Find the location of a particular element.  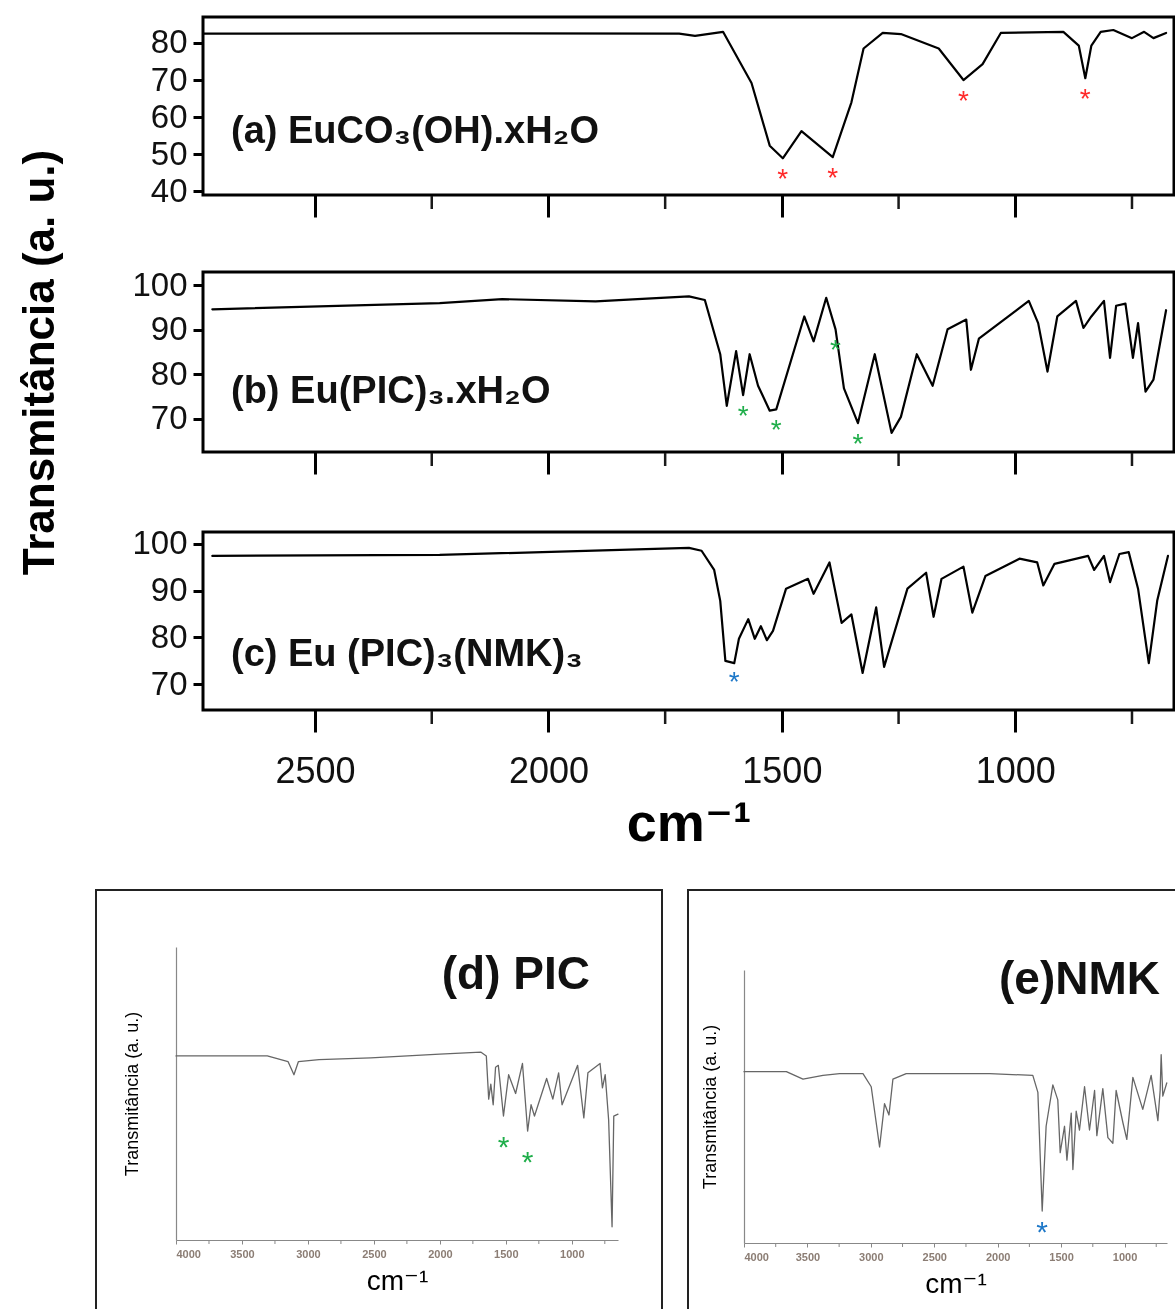

text: (c) Eu (PIC)₃(NMK)₃ is located at coordinates (407, 653).